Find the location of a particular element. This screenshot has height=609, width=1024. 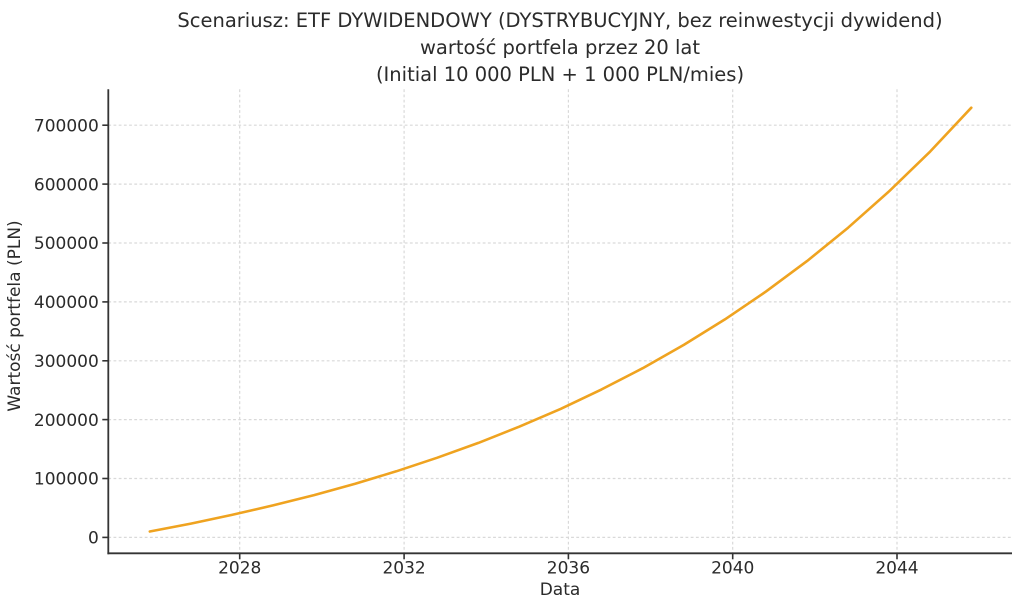

y-tick-label: 0 is located at coordinates (93, 539).